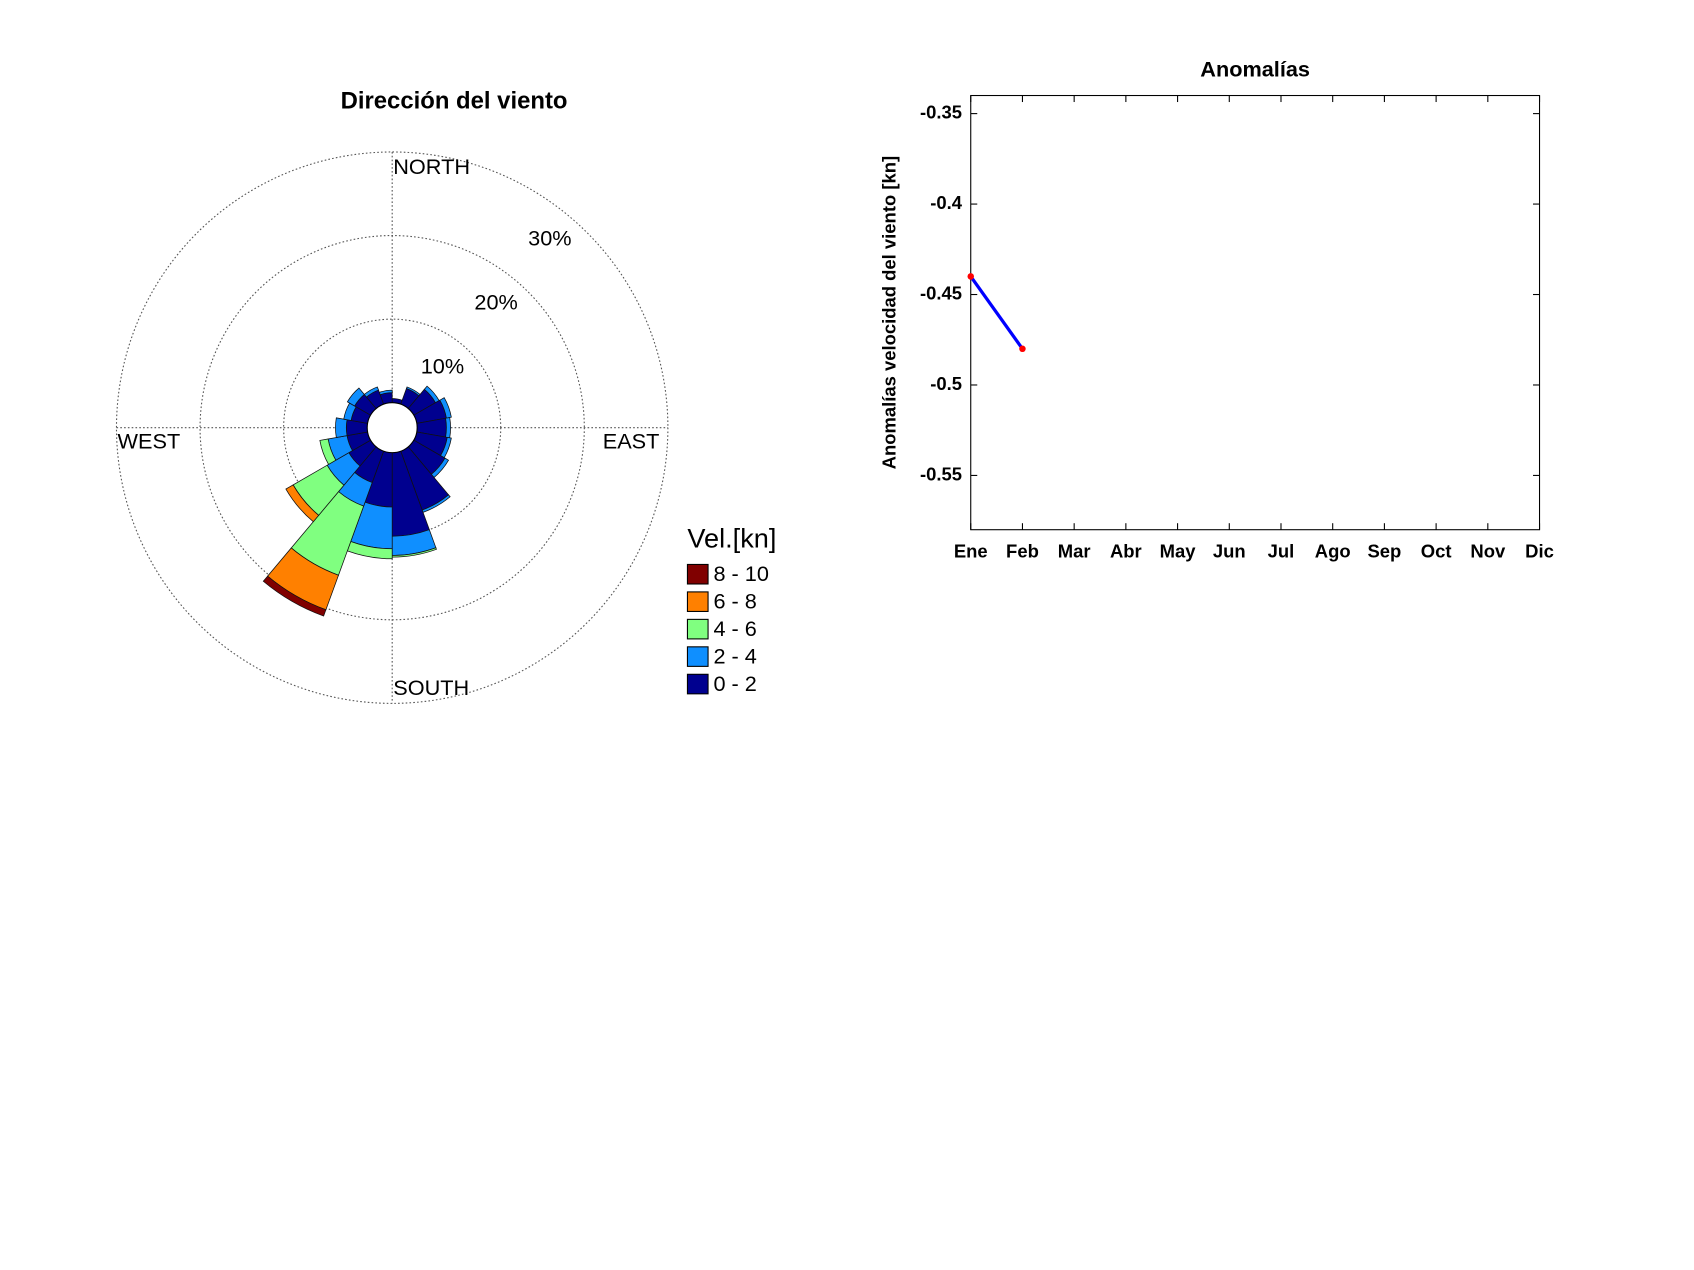 The width and height of the screenshot is (1694, 1270). What do you see at coordinates (1255, 68) in the screenshot?
I see `chart-title: Anomalías` at bounding box center [1255, 68].